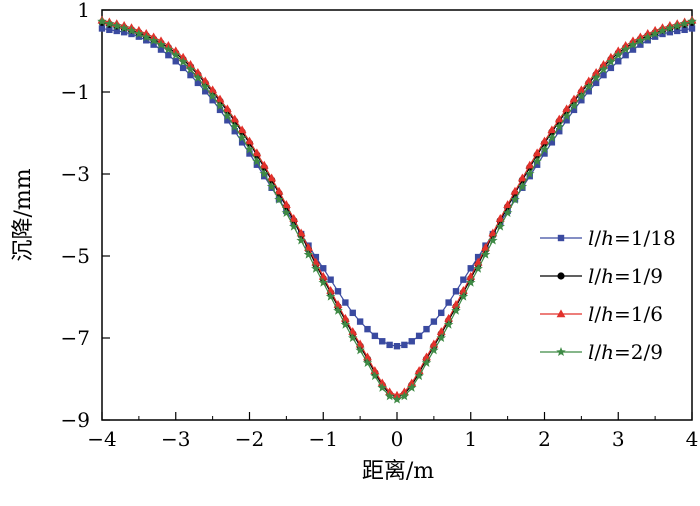 The width and height of the screenshot is (700, 506). Describe the element at coordinates (632, 238) in the screenshot. I see `legend-label: l/h=1/18` at that location.